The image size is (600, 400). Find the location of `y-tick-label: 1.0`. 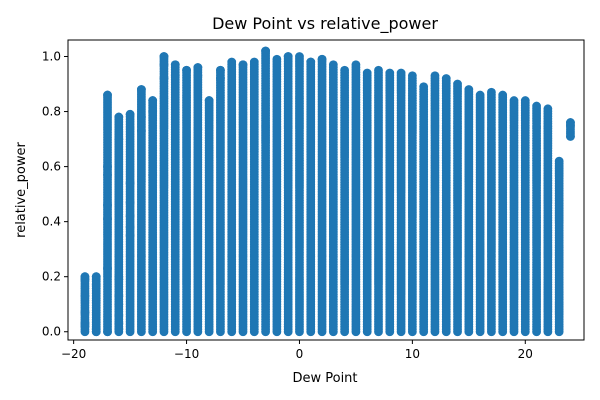

y-tick-label: 1.0 is located at coordinates (51, 57).